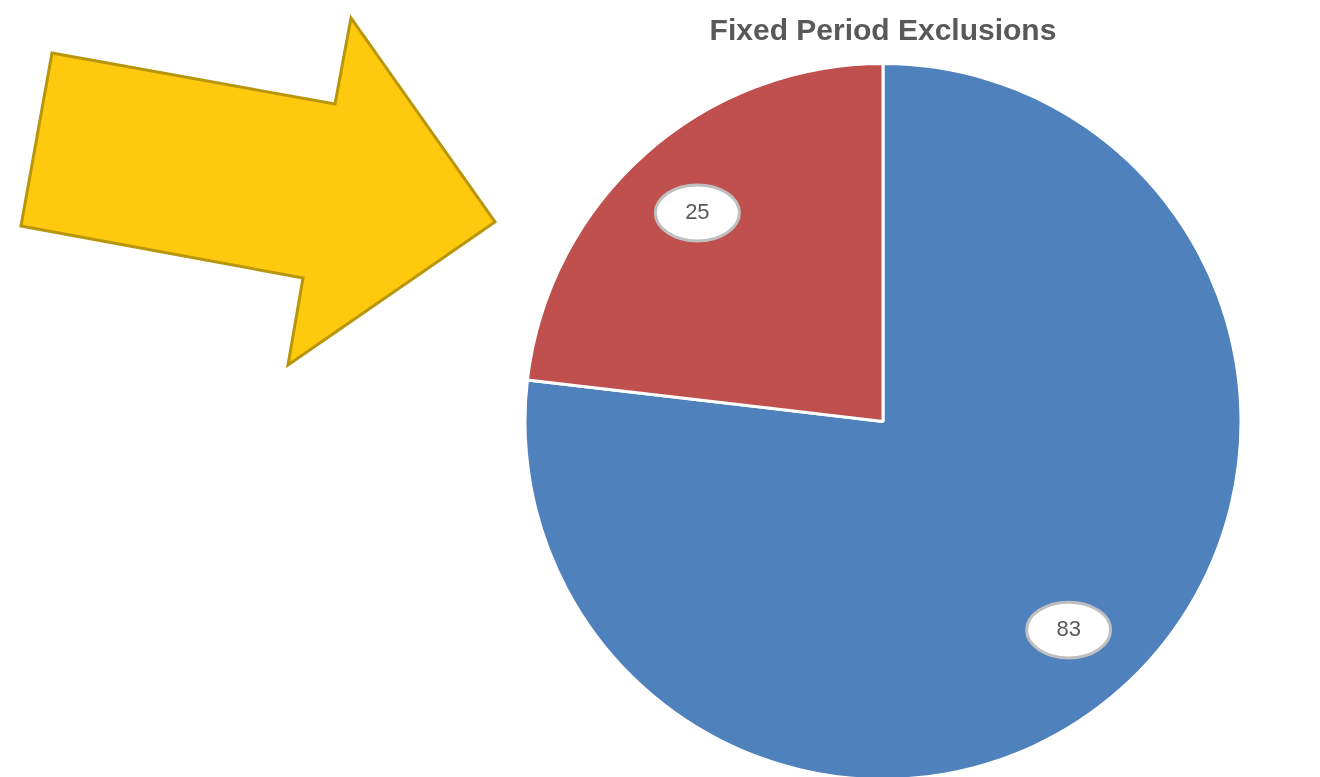  What do you see at coordinates (1068, 629) in the screenshot?
I see `data-label: 83` at bounding box center [1068, 629].